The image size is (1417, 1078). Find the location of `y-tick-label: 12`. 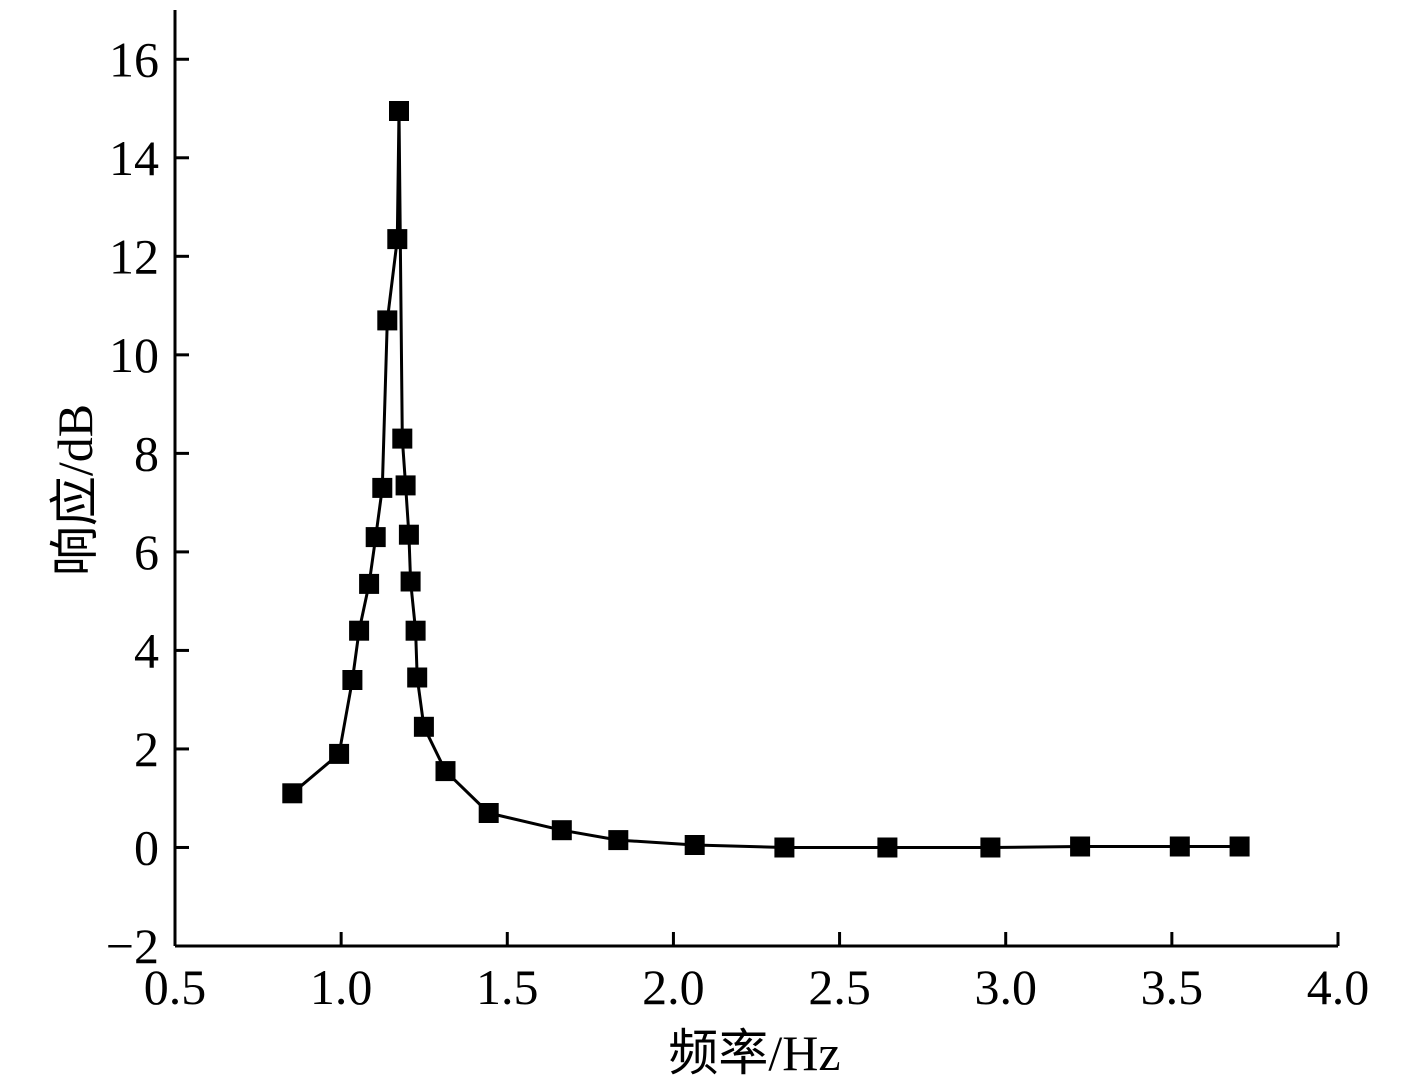

y-tick-label: 12 is located at coordinates (134, 256).